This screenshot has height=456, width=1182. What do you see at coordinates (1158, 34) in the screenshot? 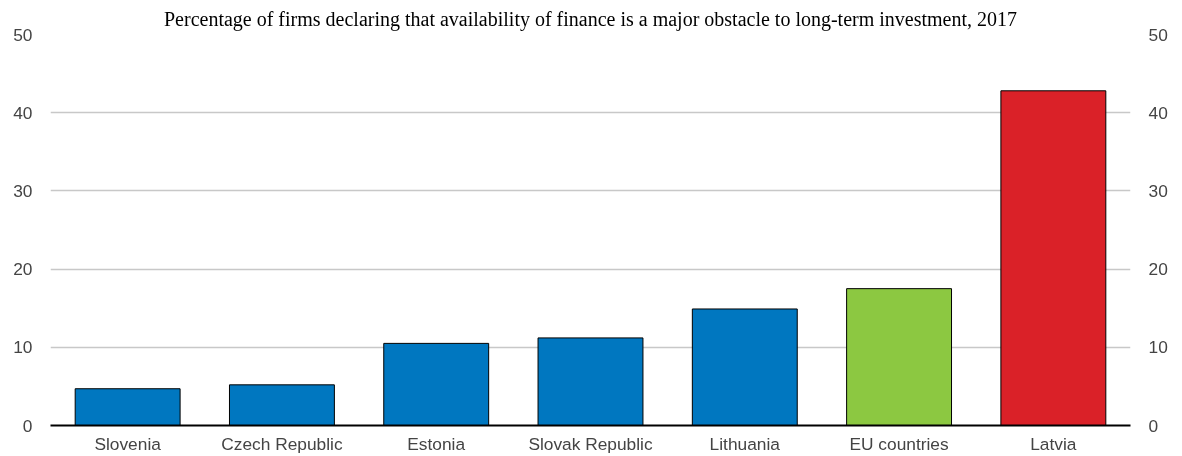
I see `y2-tick-label: 50` at bounding box center [1158, 34].